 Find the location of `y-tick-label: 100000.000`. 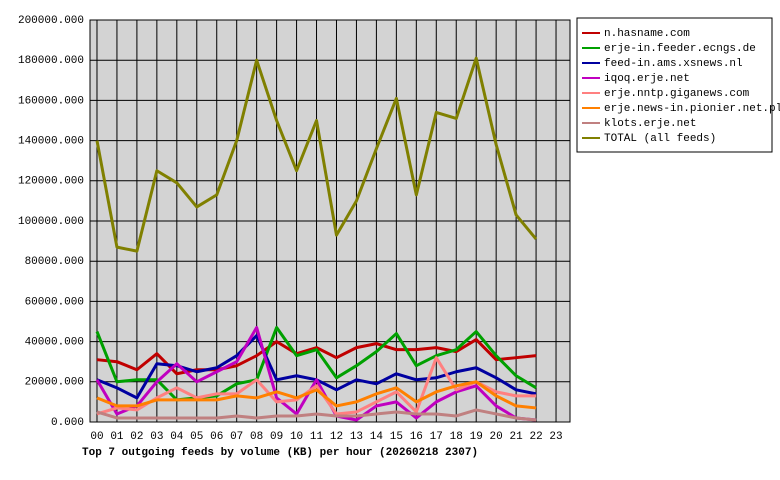

y-tick-label: 100000.000 is located at coordinates (51, 222).